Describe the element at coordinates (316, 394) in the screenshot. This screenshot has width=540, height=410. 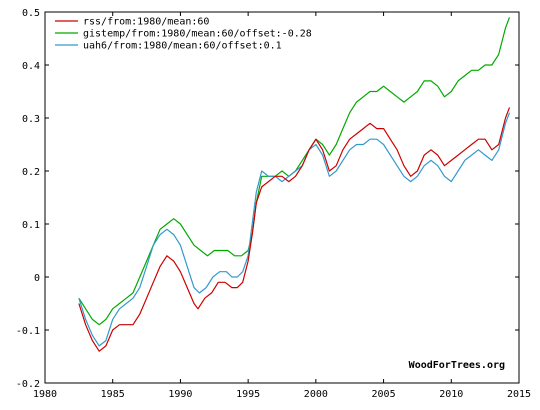
I see `x-tick-label: 2000` at that location.